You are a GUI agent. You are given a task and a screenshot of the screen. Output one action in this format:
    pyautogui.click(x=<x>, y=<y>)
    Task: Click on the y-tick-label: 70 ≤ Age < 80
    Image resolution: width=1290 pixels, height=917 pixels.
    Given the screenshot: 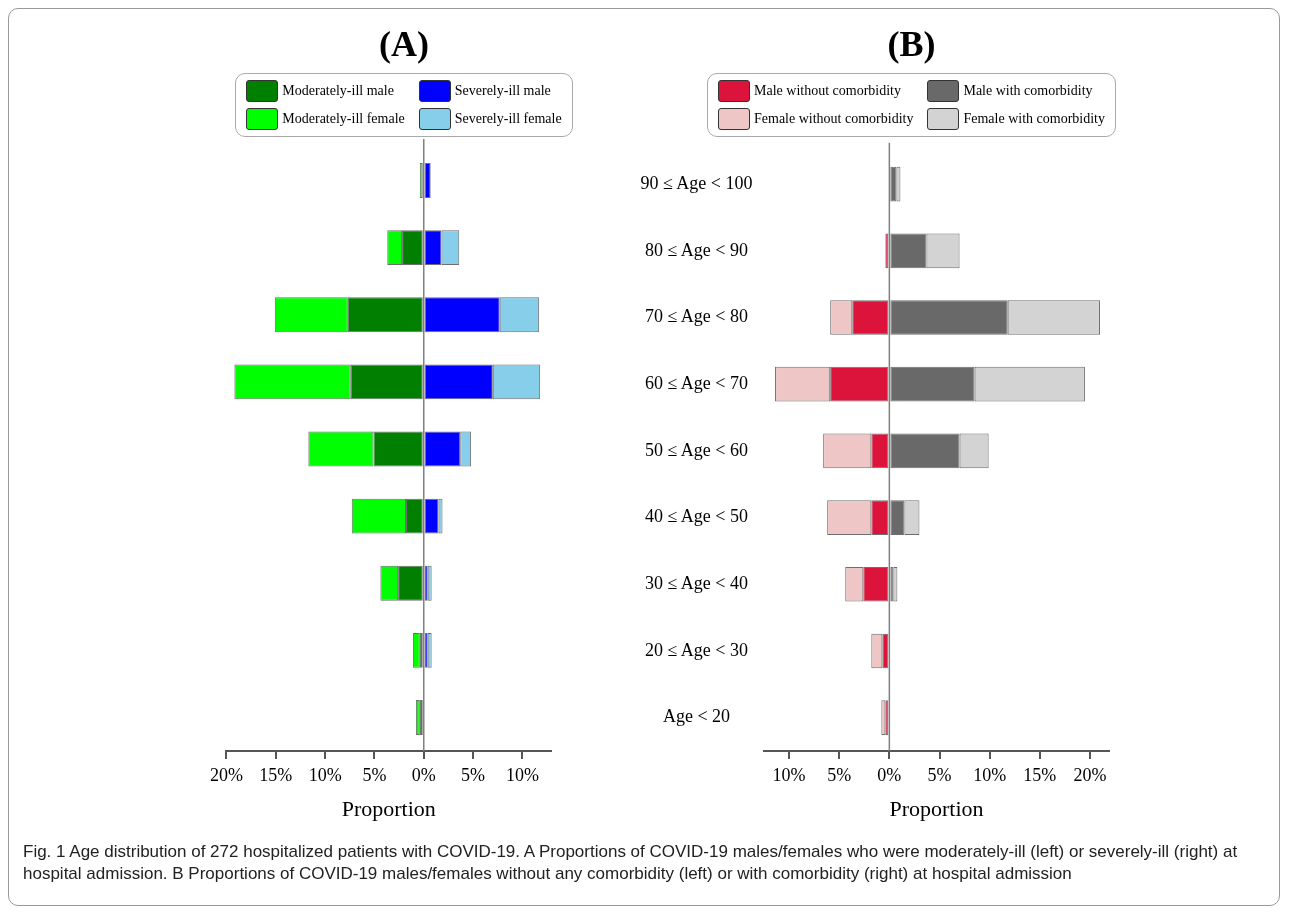 What is the action you would take?
    pyautogui.click(x=696, y=316)
    